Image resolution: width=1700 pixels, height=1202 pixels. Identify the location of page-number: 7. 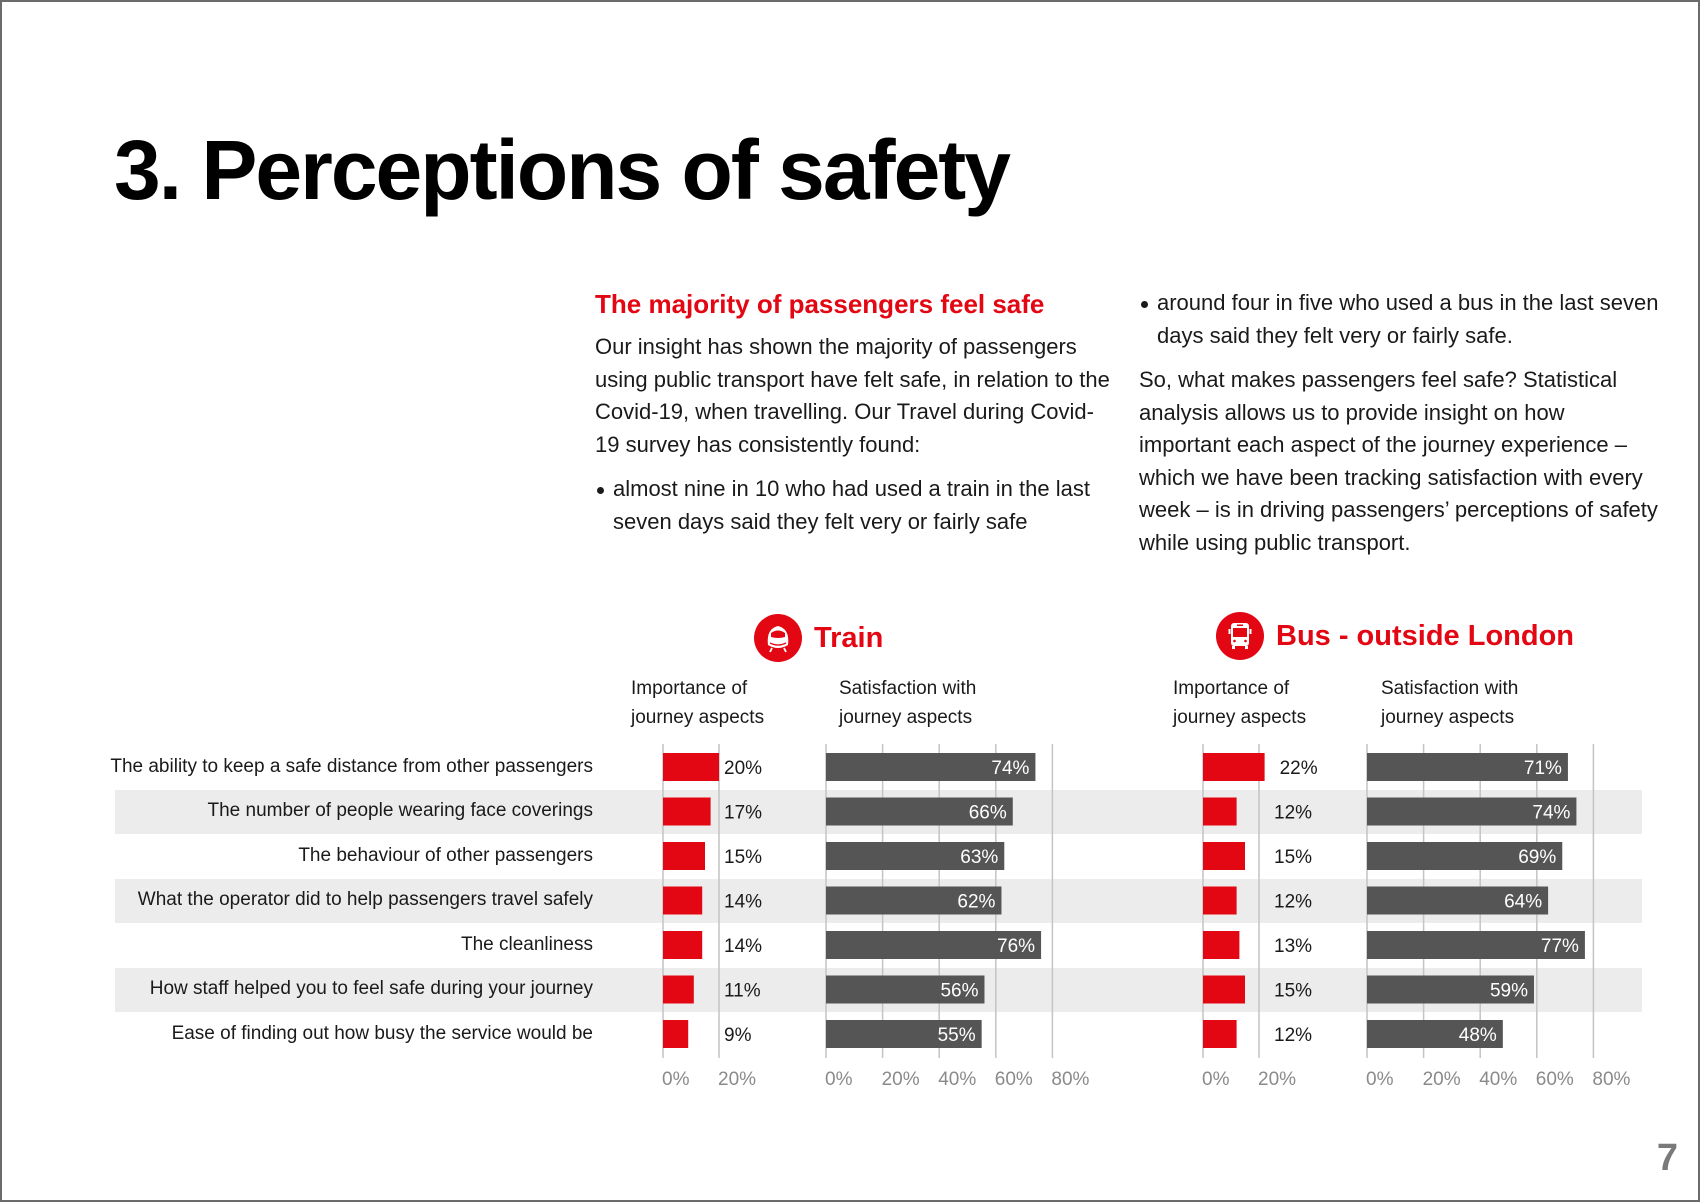
(1667, 1158).